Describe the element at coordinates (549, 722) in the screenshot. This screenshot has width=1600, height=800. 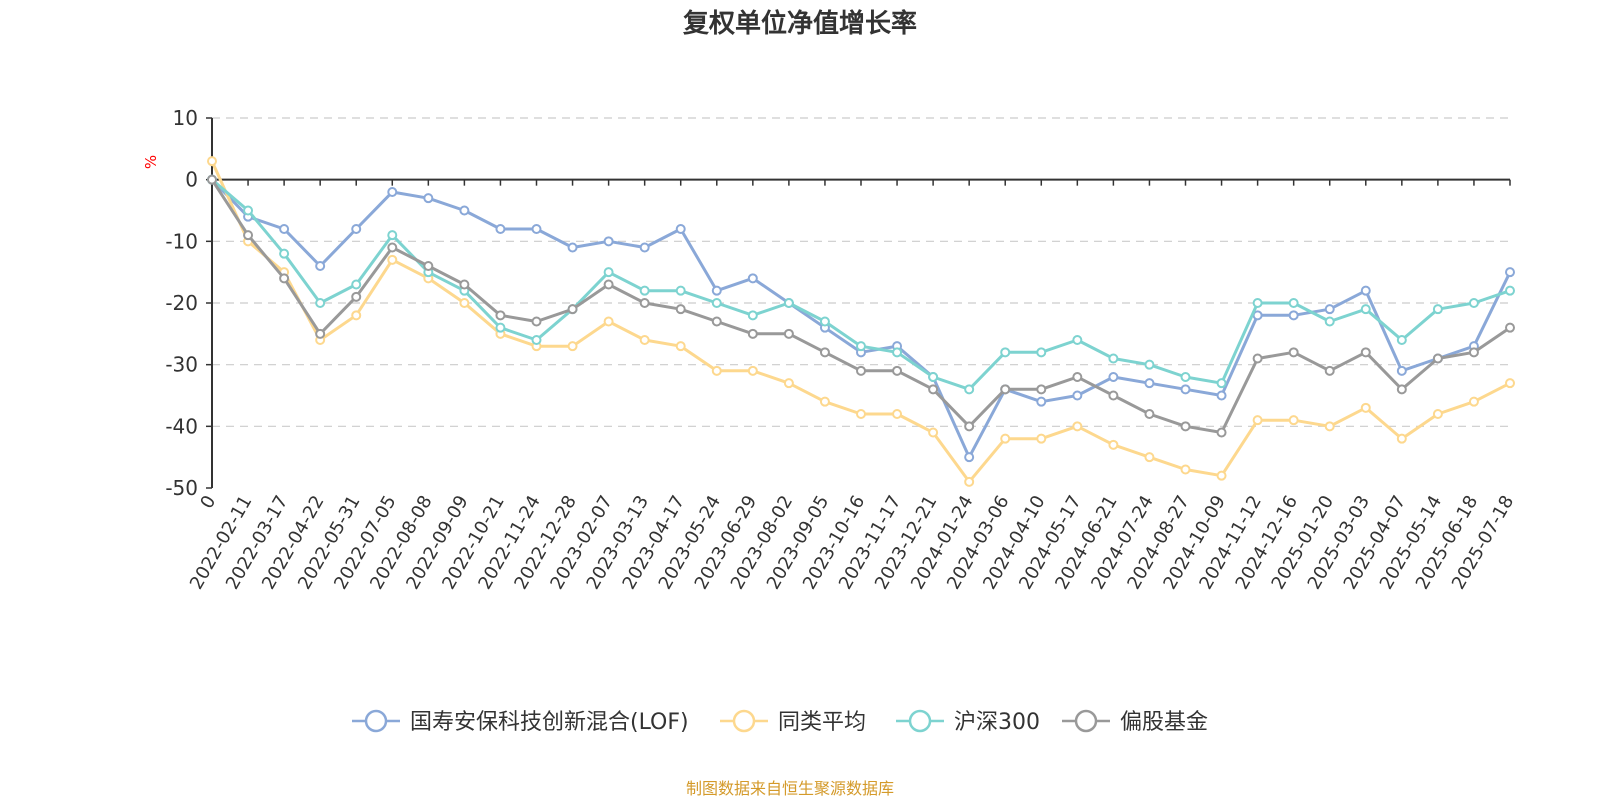
I see `legend-label: 国寿安保科技创新混合(LOF)` at that location.